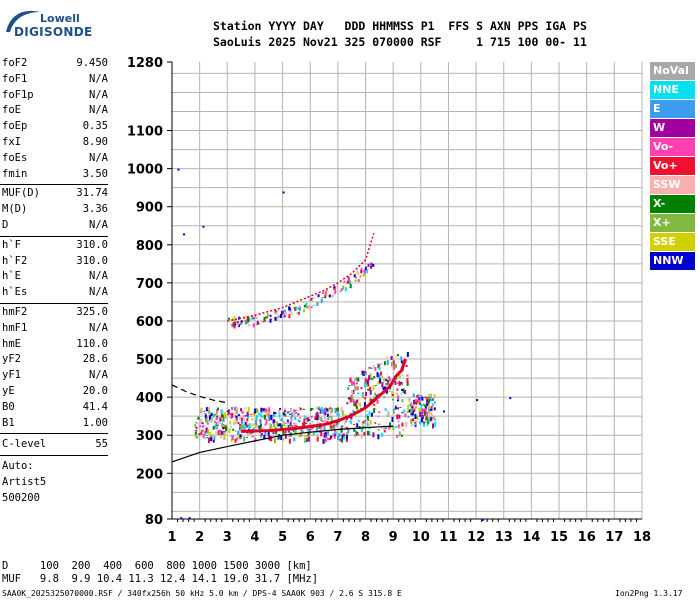 The image size is (700, 600). Describe the element at coordinates (149, 322) in the screenshot. I see `y-tick-label: 600` at that location.